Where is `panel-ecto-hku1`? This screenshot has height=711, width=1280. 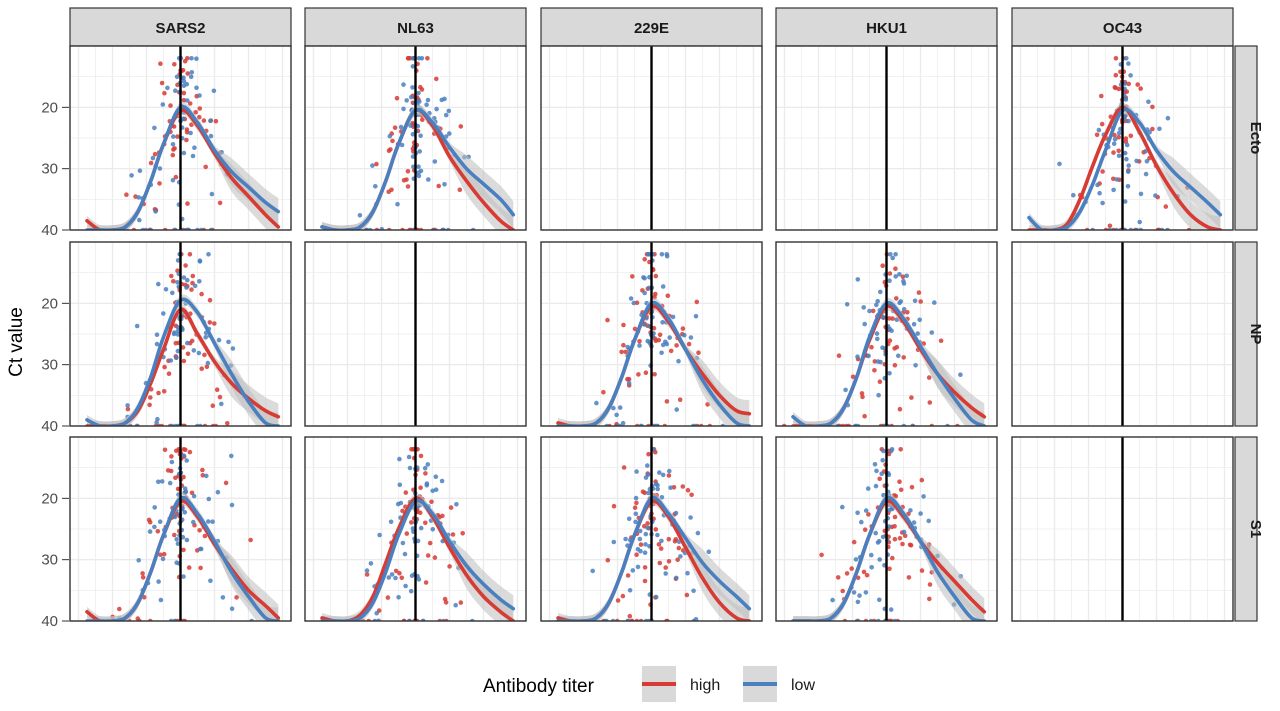
panel-ecto-hku1 is located at coordinates (886, 138).